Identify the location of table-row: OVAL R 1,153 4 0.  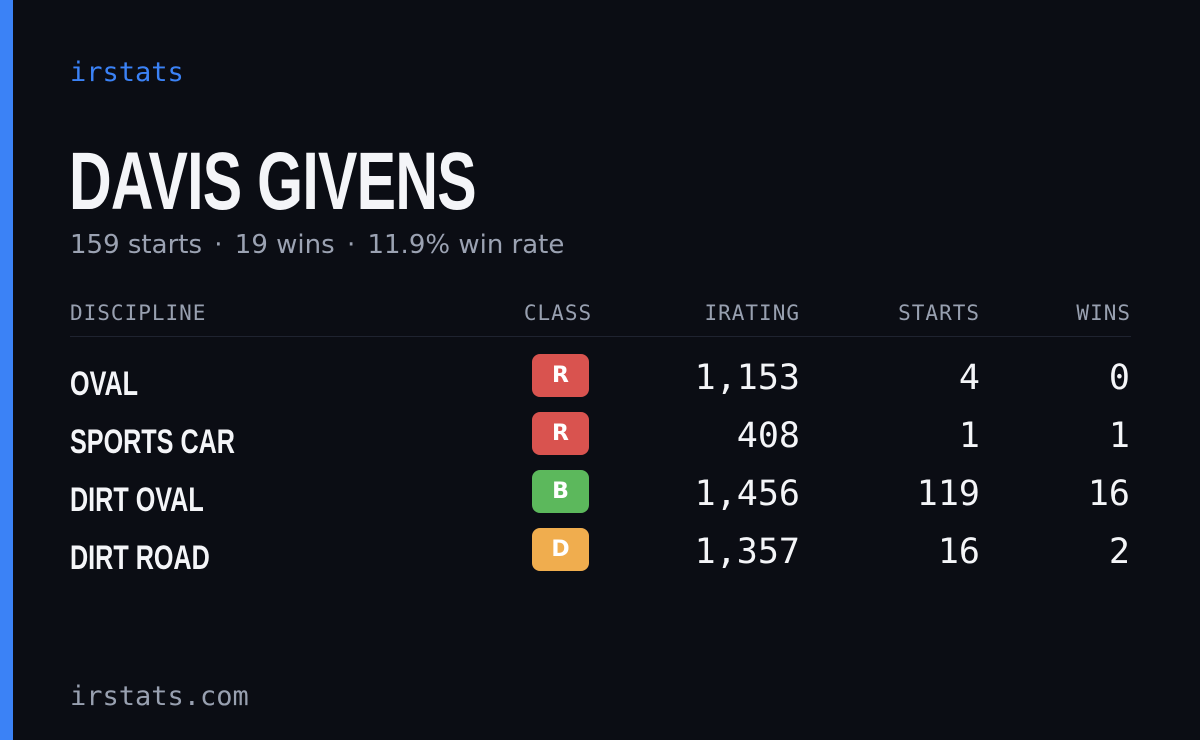
(600, 383).